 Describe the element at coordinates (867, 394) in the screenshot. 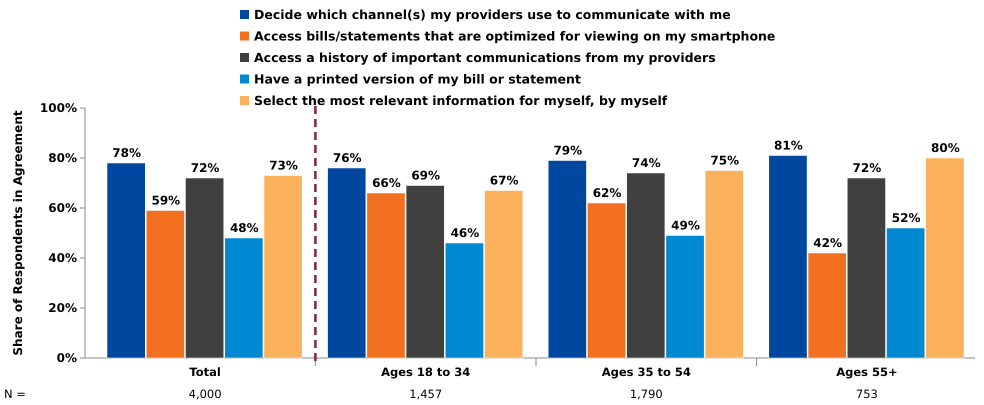

I see `text: 753` at that location.